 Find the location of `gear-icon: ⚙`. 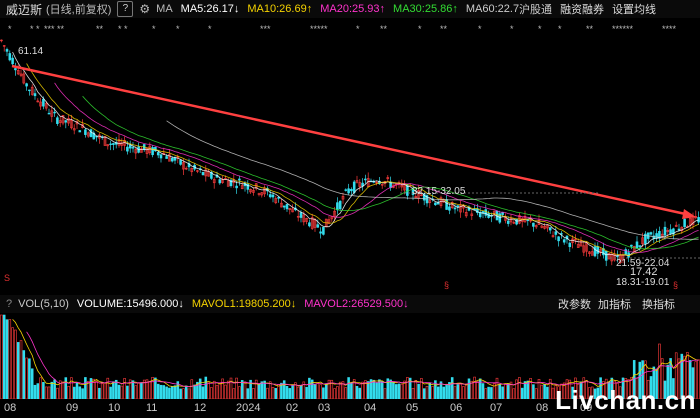

gear-icon: ⚙ is located at coordinates (145, 9).